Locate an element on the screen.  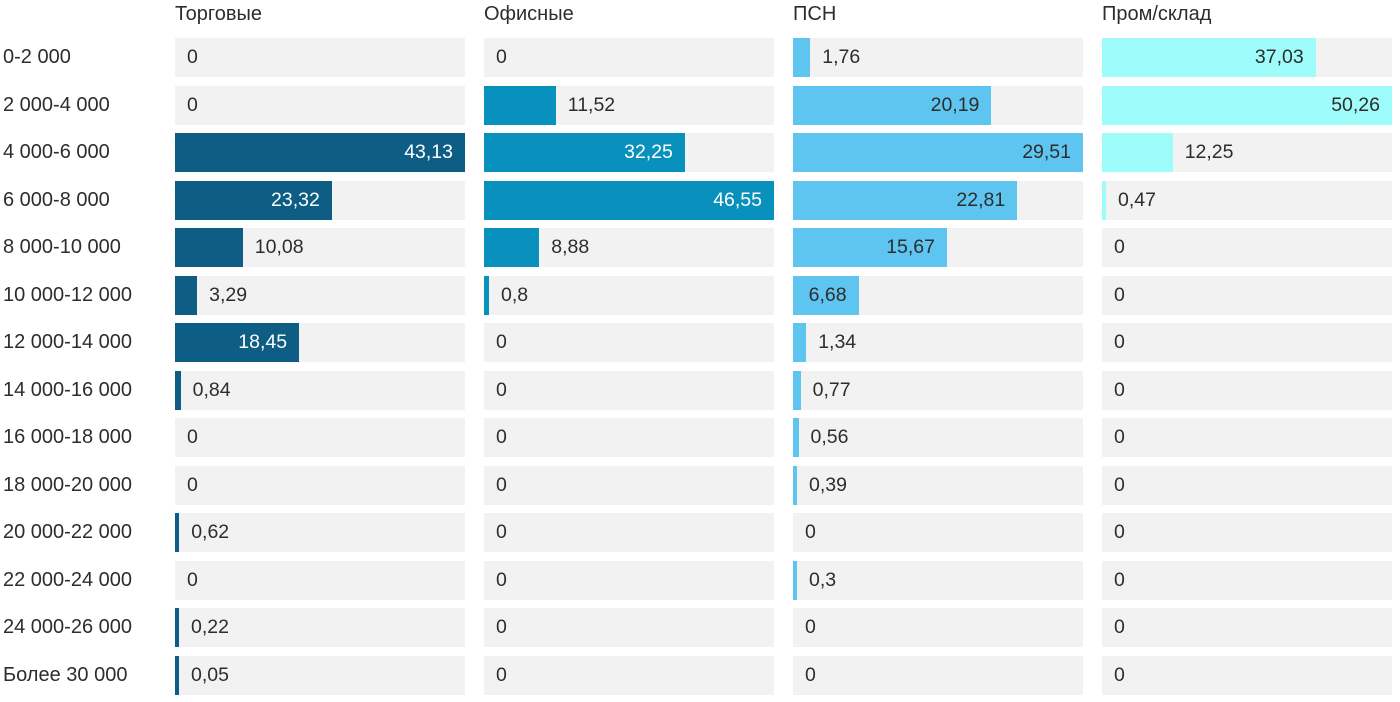
row-label: 24 000-26 000 is located at coordinates (68, 627).